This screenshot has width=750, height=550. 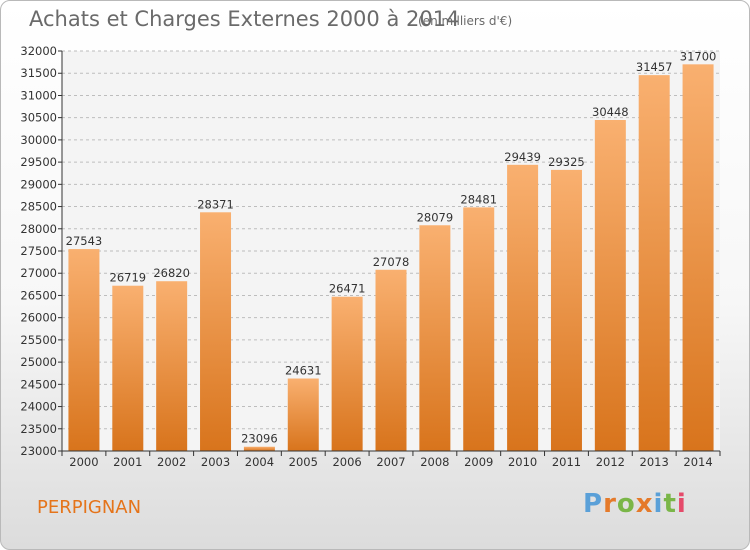 What do you see at coordinates (215, 462) in the screenshot?
I see `x-tick-label: 2003` at bounding box center [215, 462].